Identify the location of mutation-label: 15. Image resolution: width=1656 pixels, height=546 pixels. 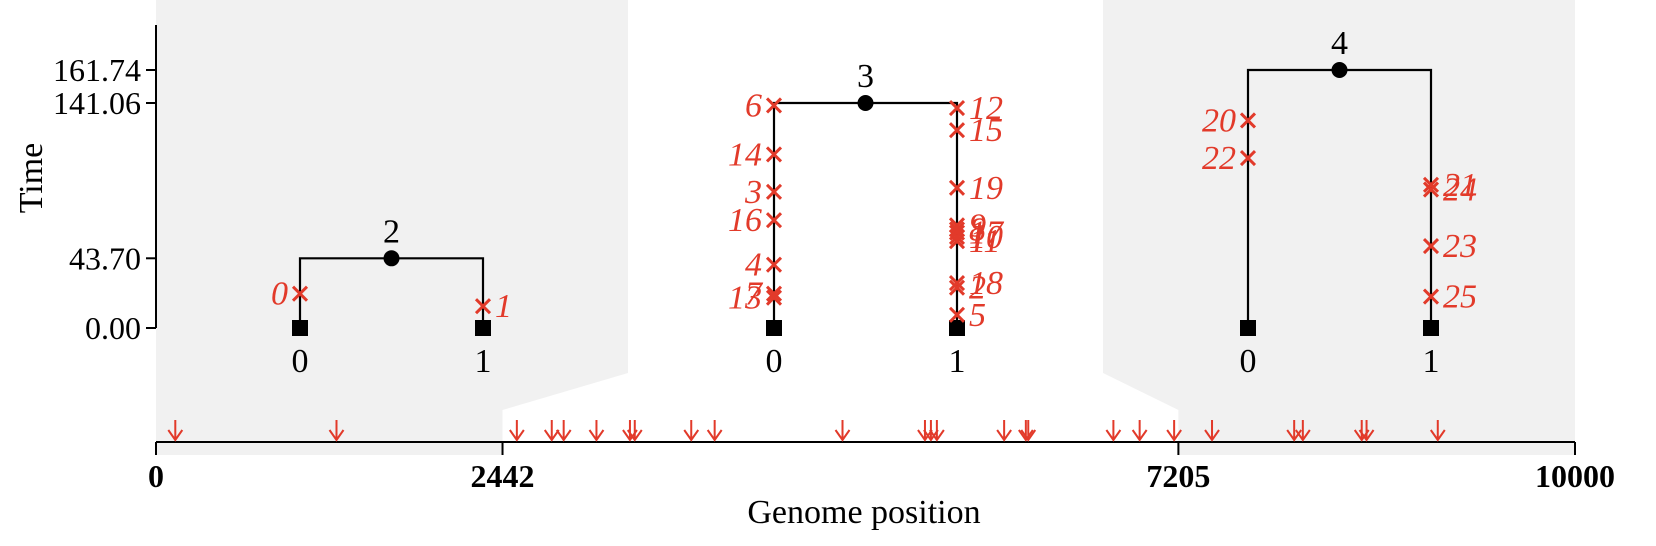
(986, 130).